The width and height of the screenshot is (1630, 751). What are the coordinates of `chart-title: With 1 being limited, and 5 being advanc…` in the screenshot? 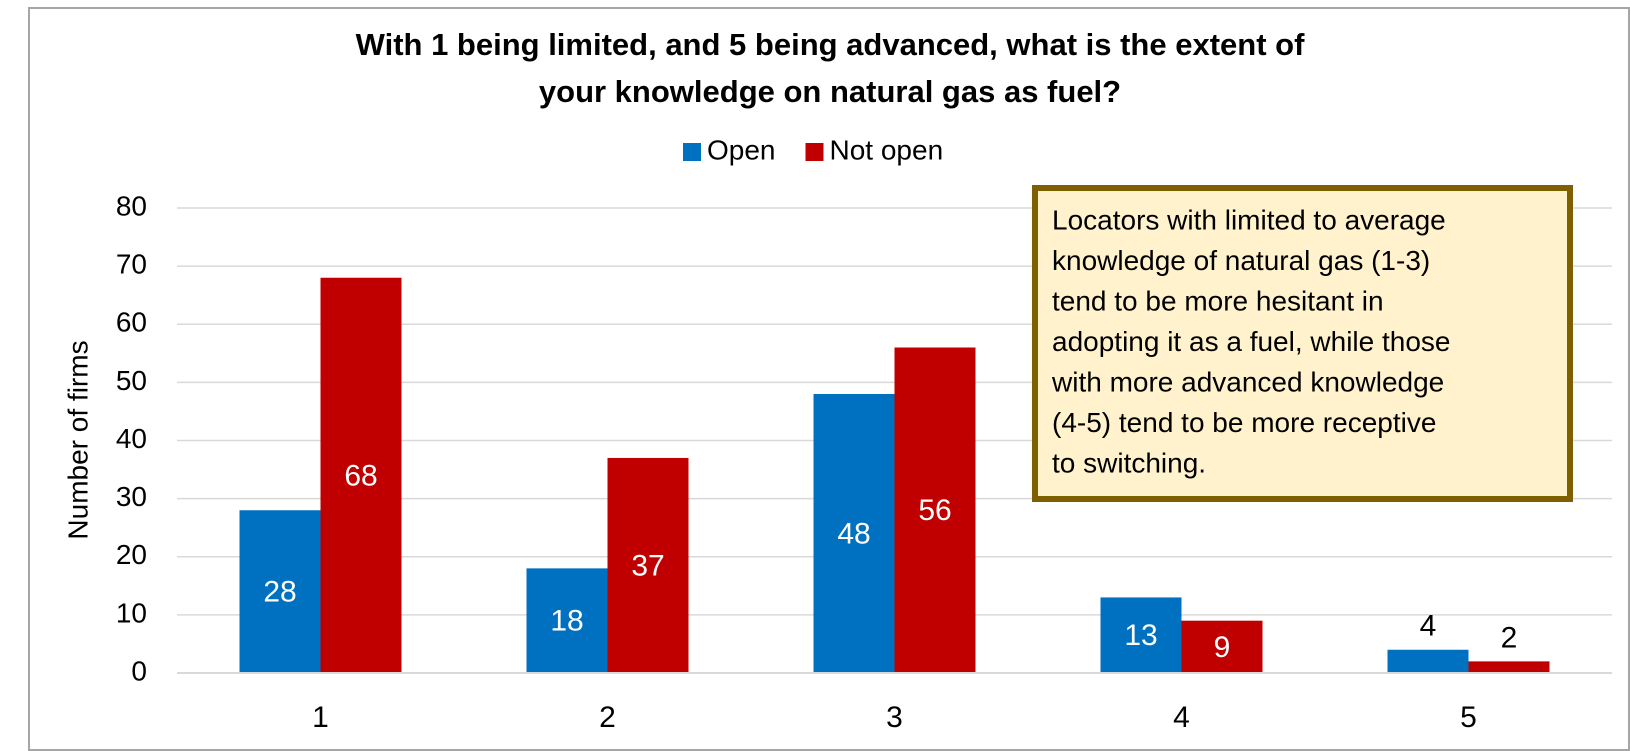 It's located at (830, 44).